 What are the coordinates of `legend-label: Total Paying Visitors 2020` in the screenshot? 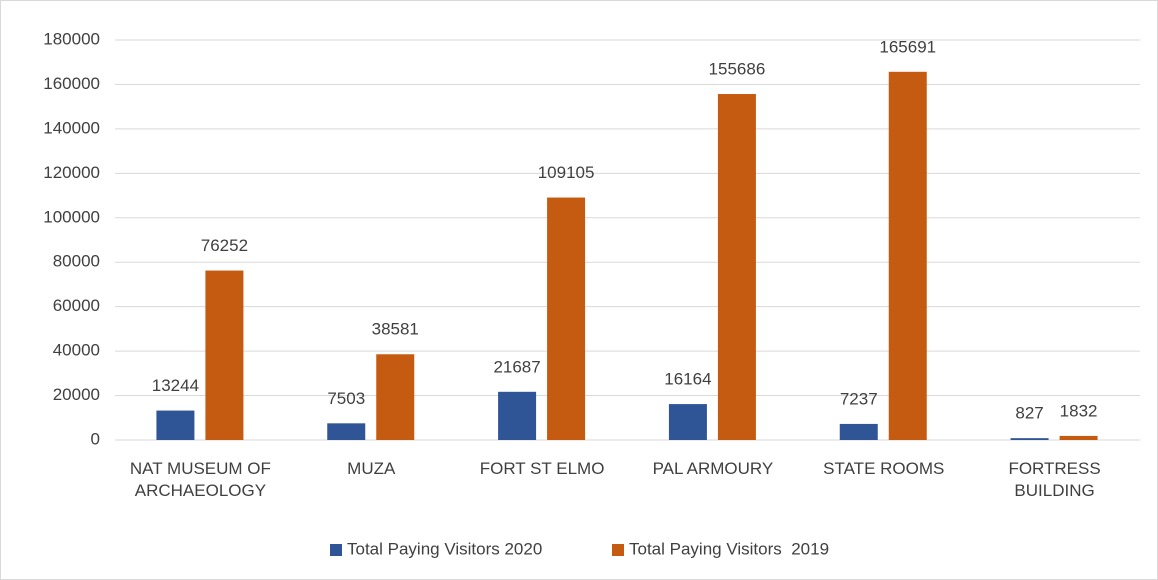 It's located at (444, 548).